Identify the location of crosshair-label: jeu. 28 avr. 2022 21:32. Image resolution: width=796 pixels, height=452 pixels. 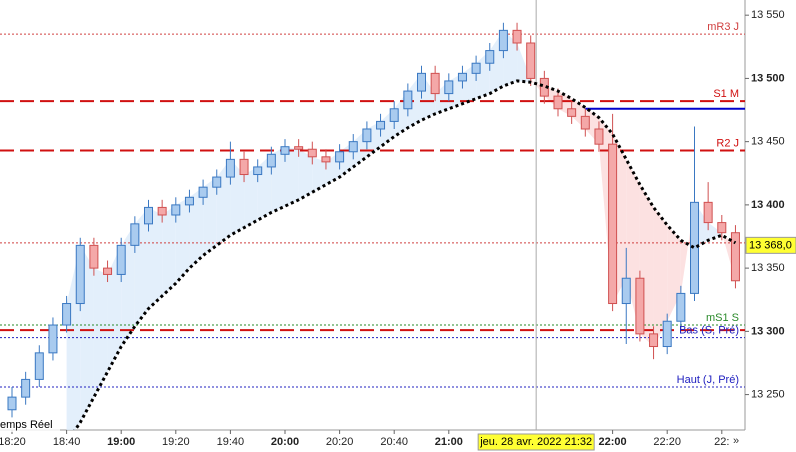
(535, 442).